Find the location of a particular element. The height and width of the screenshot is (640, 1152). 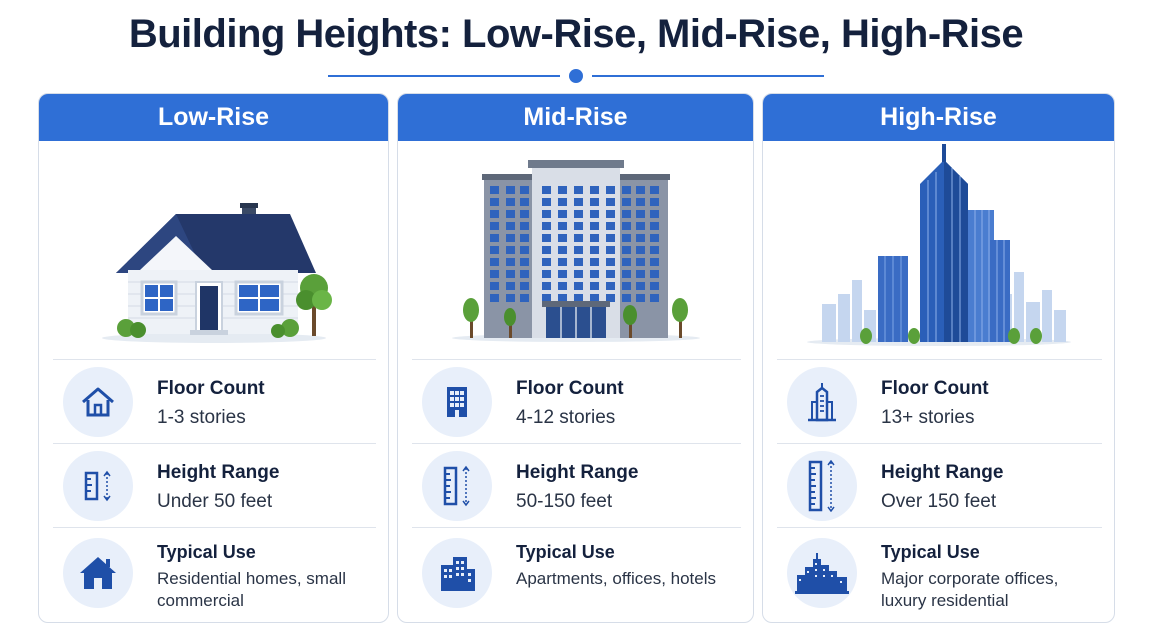

house-icon is located at coordinates (213, 247).